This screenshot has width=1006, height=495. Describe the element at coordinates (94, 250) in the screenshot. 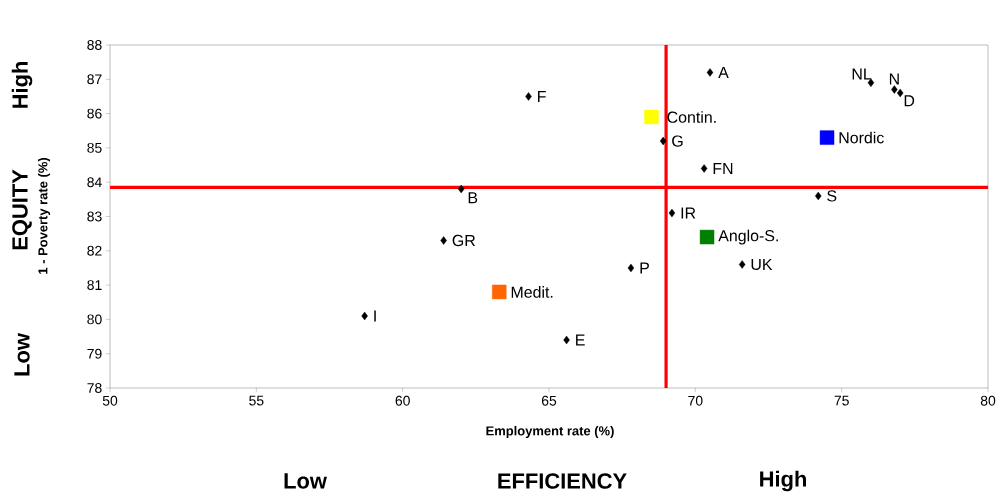

I see `y-tick-label: 82` at that location.